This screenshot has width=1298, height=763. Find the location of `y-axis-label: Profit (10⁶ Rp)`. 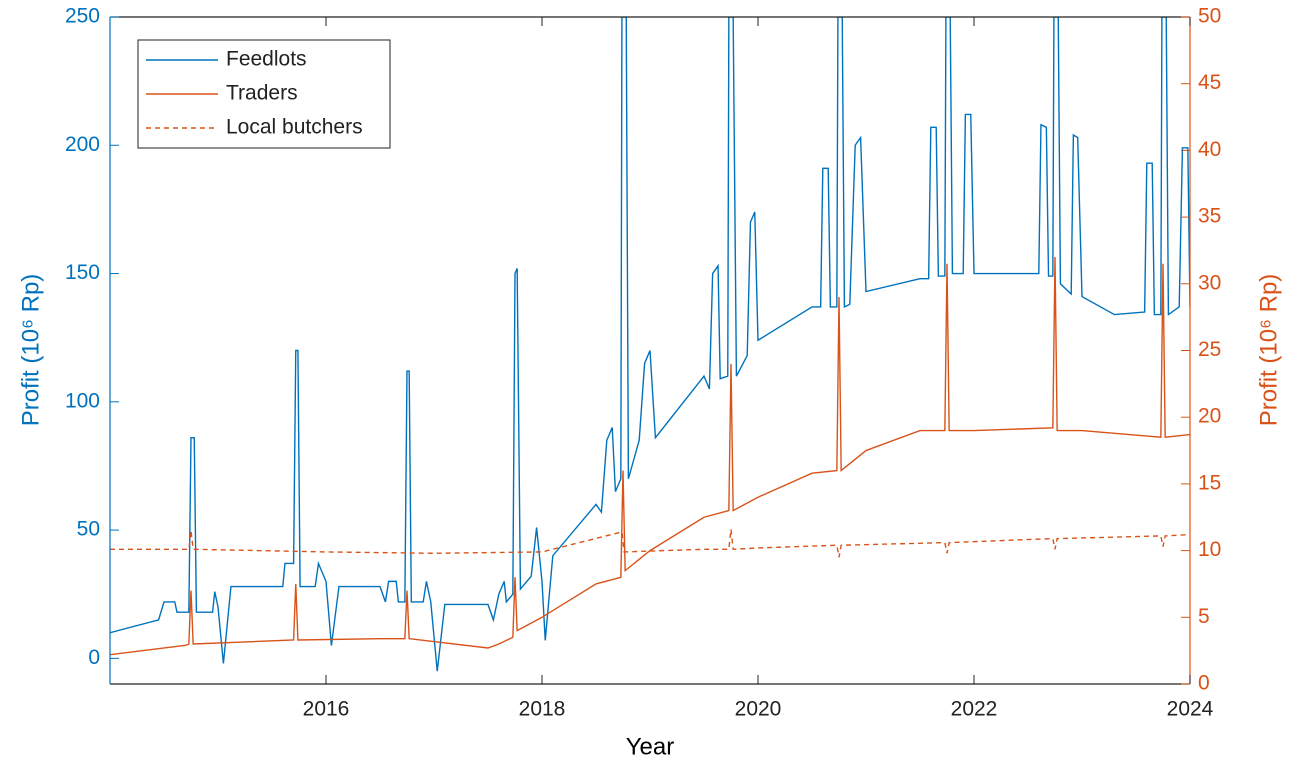

y-axis-label: Profit (10⁶ Rp) is located at coordinates (30, 350).